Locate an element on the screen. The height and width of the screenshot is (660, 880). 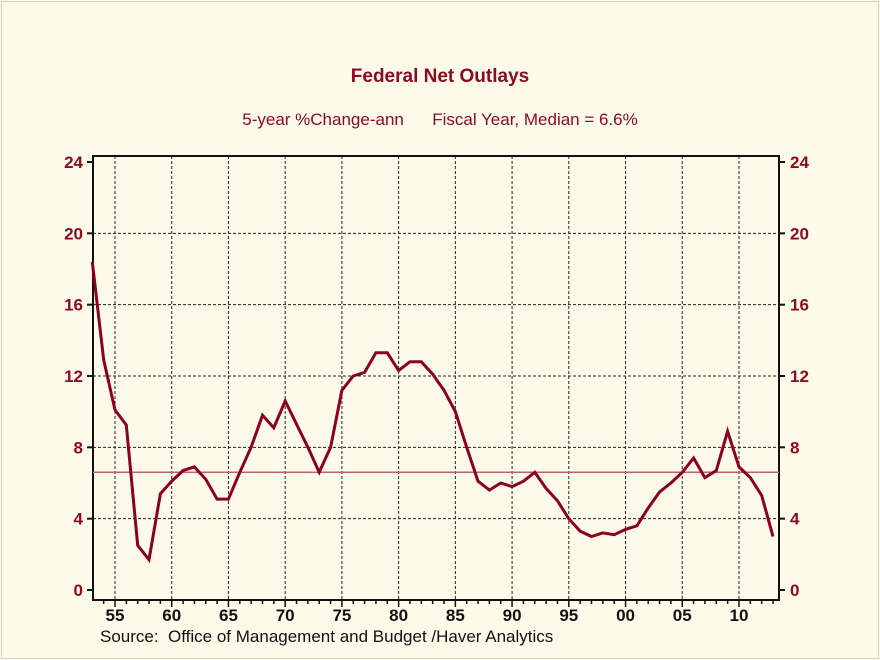
y-tick-label-left: 8 is located at coordinates (78, 447).